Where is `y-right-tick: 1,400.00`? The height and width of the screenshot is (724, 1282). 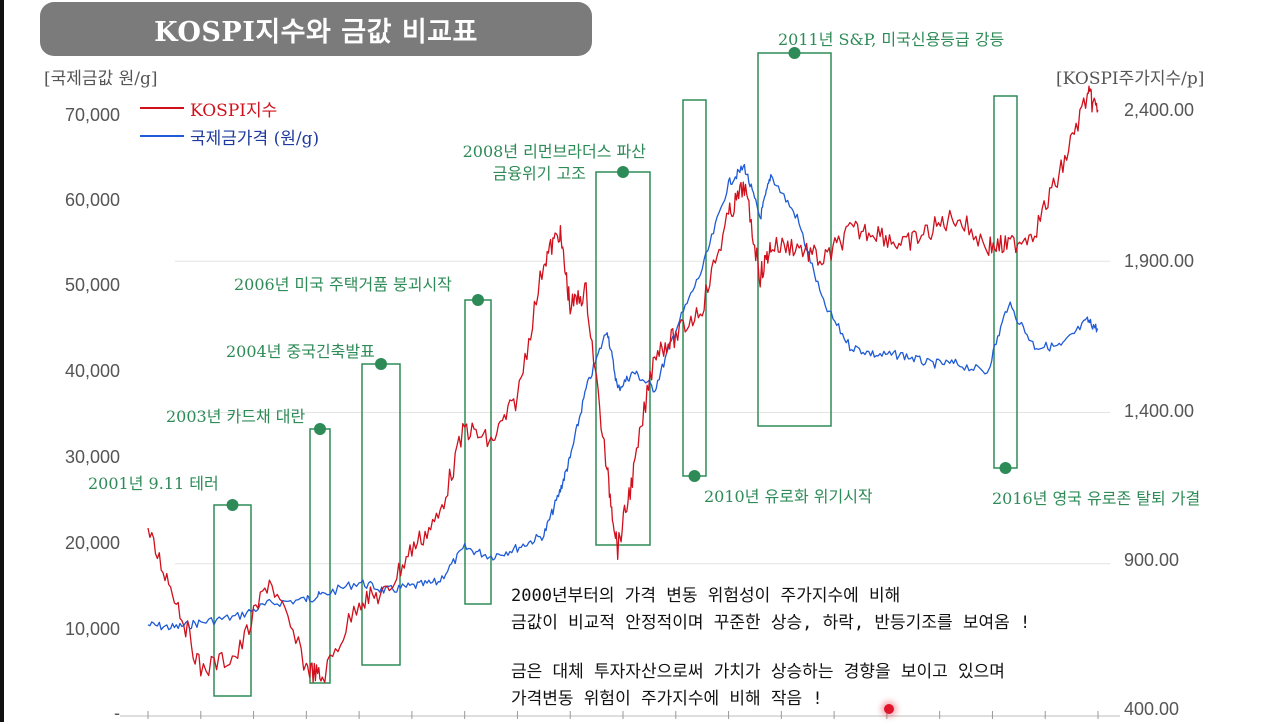
y-right-tick: 1,400.00 is located at coordinates (1159, 411).